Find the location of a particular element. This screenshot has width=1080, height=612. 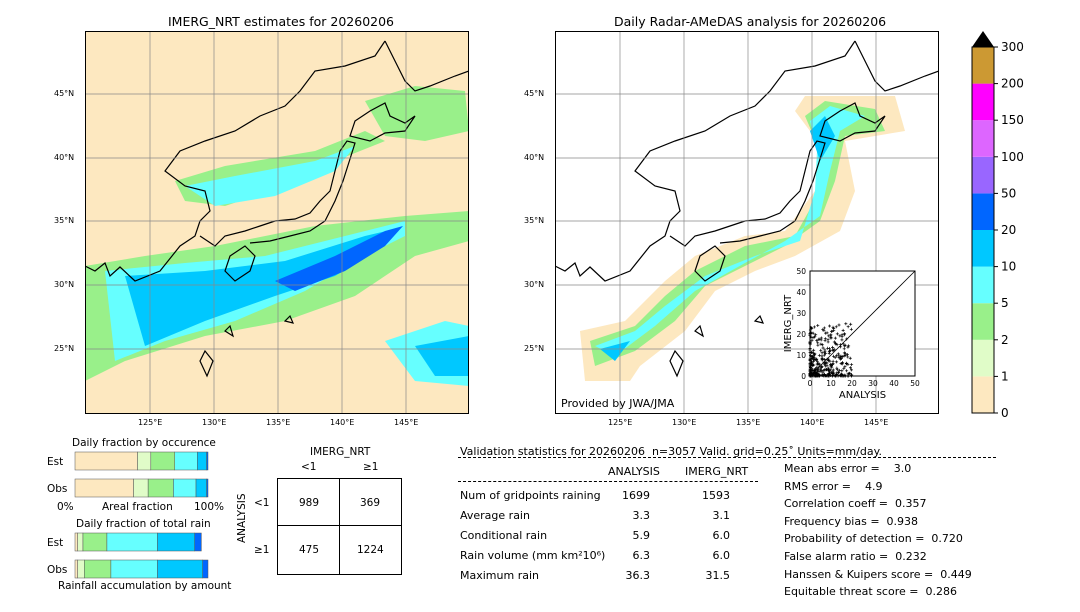

col-imerg: IMERG_NRT is located at coordinates (717, 471).